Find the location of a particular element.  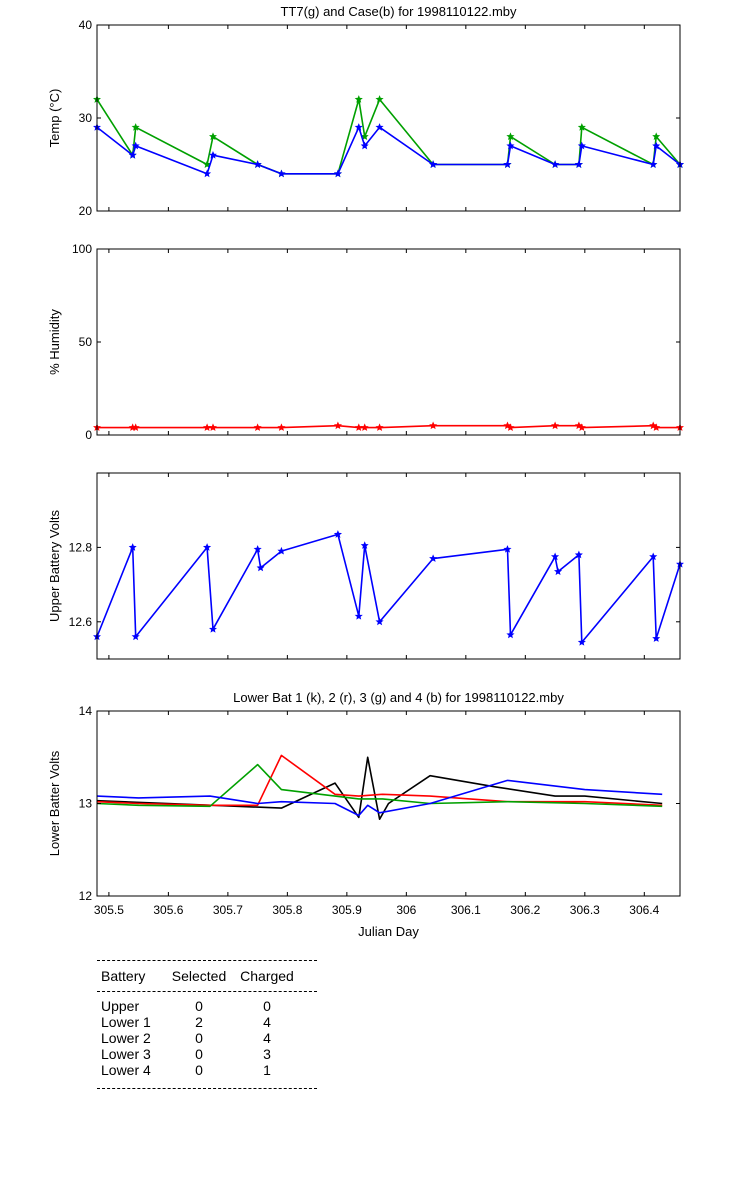

row-charged: 3 is located at coordinates (267, 1054).